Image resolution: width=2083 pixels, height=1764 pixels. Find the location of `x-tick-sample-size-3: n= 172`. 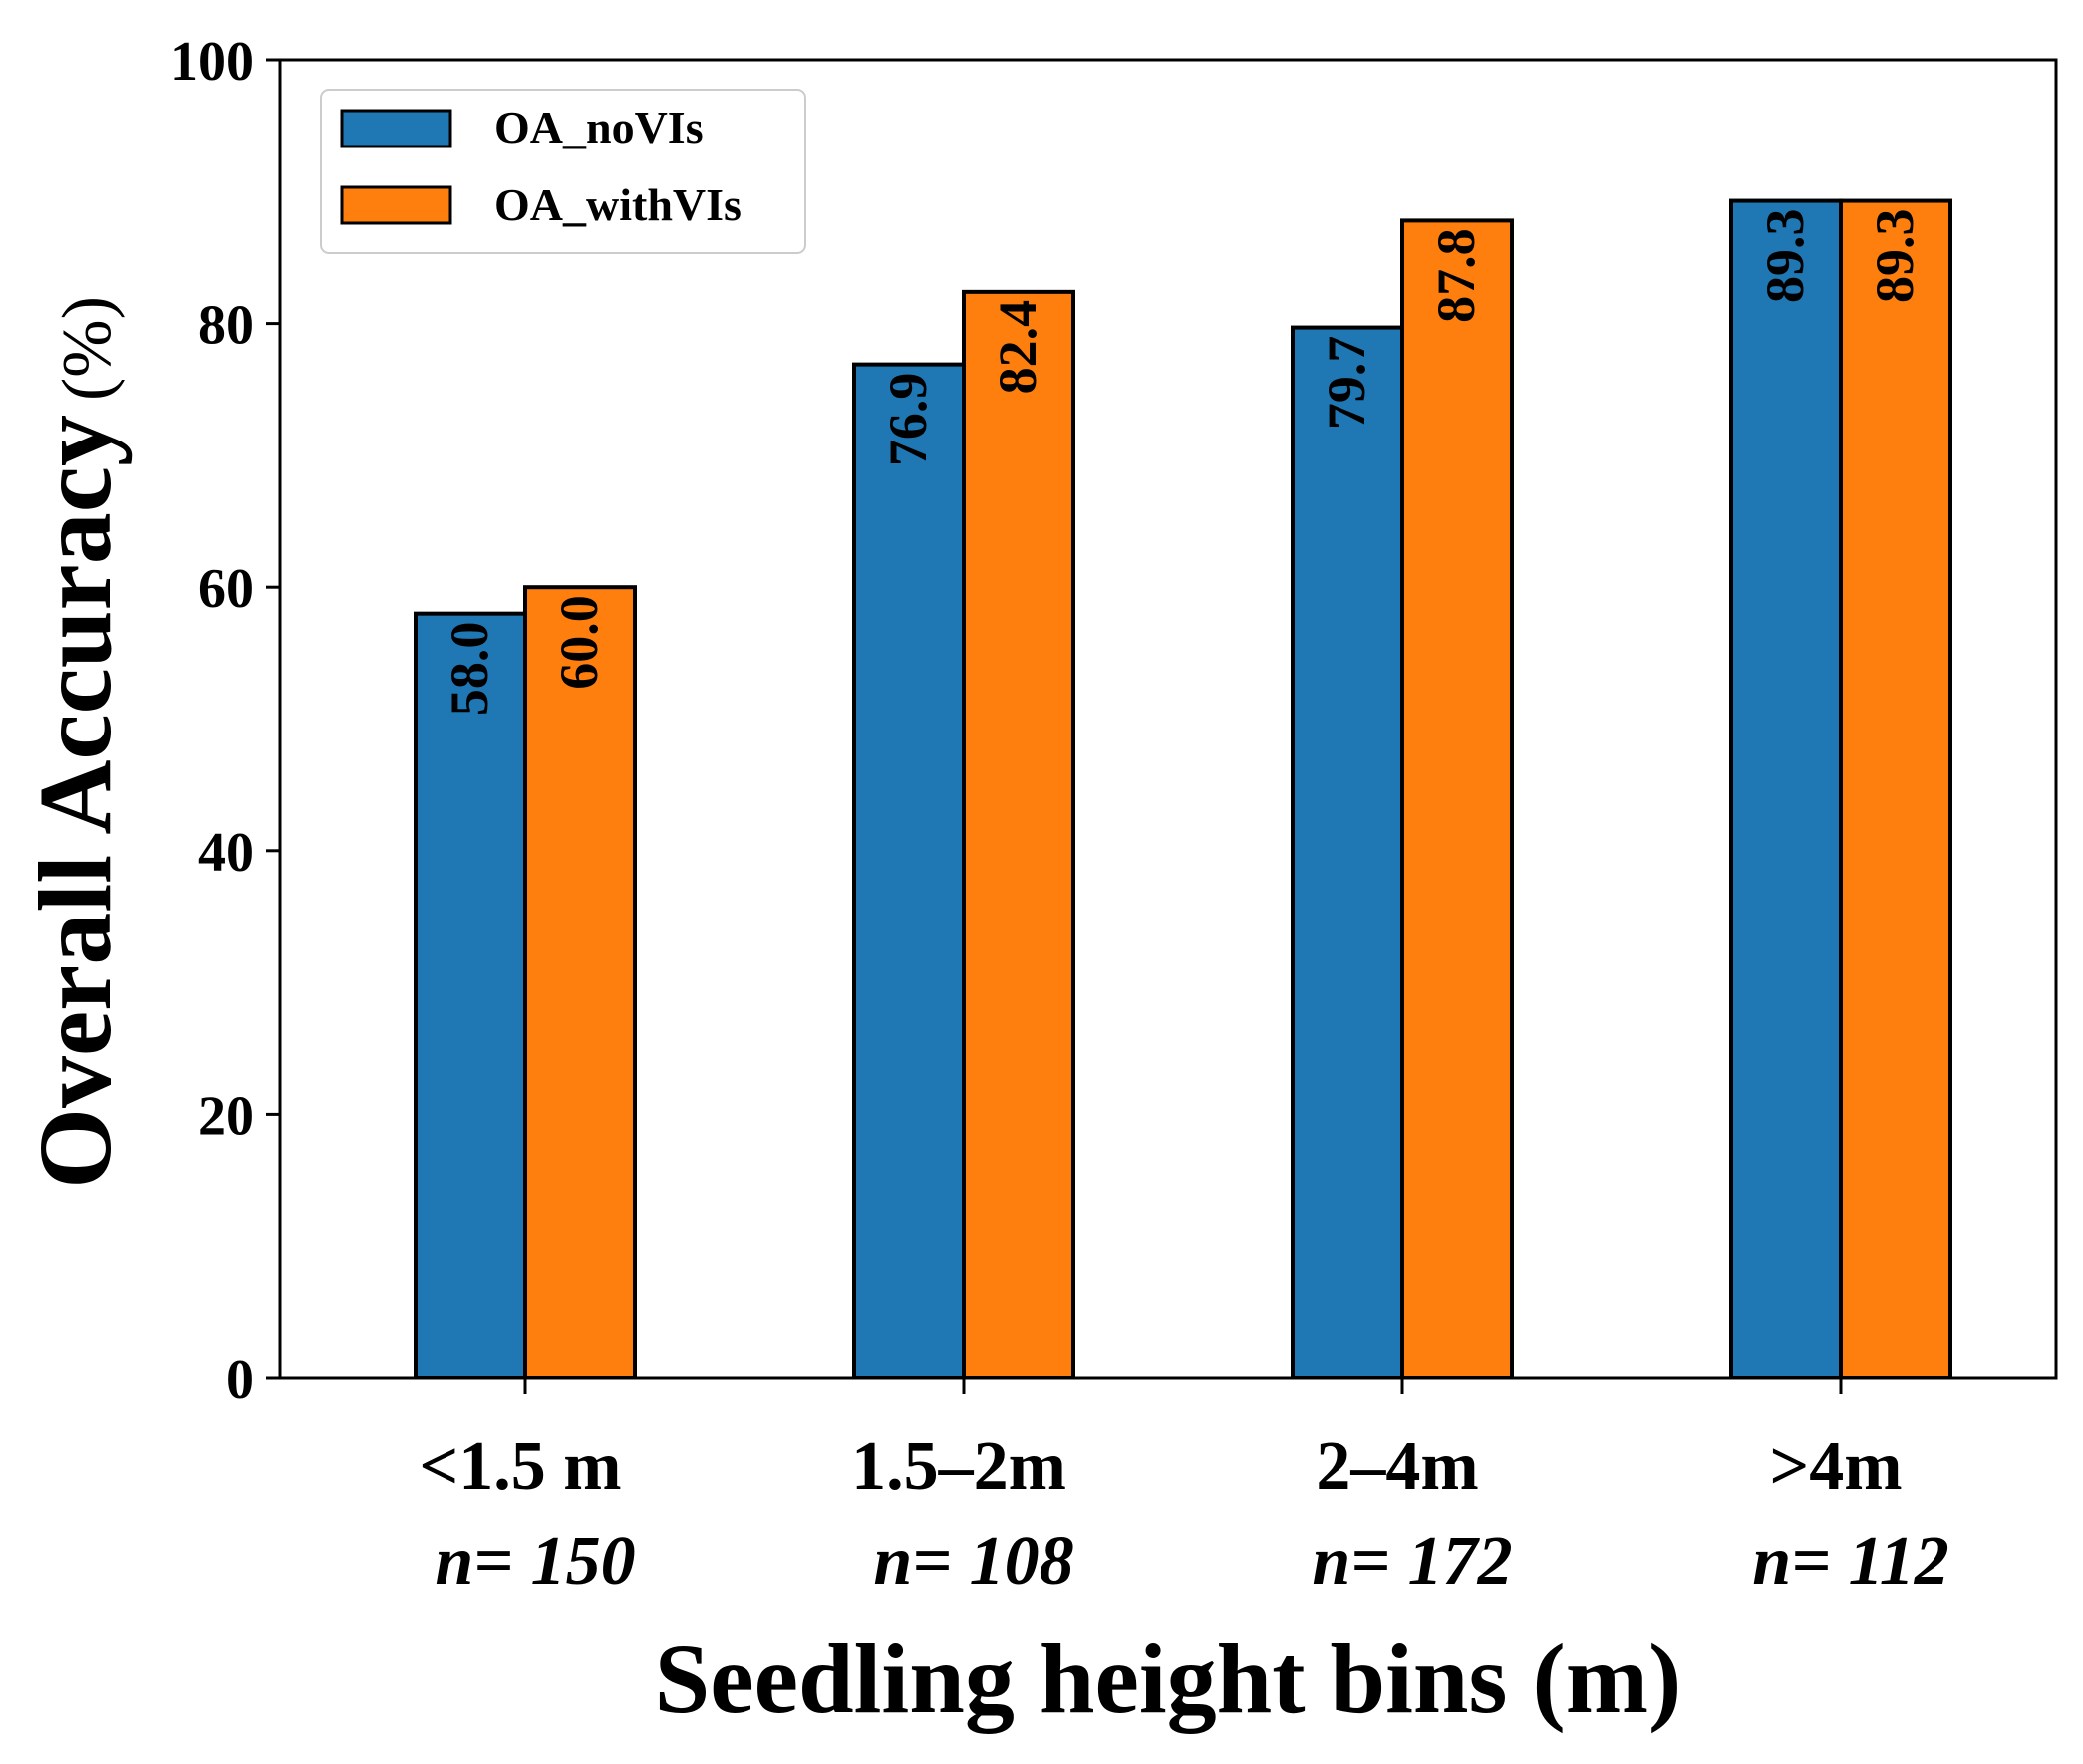

x-tick-sample-size-3: n= 172 is located at coordinates (1412, 1561).